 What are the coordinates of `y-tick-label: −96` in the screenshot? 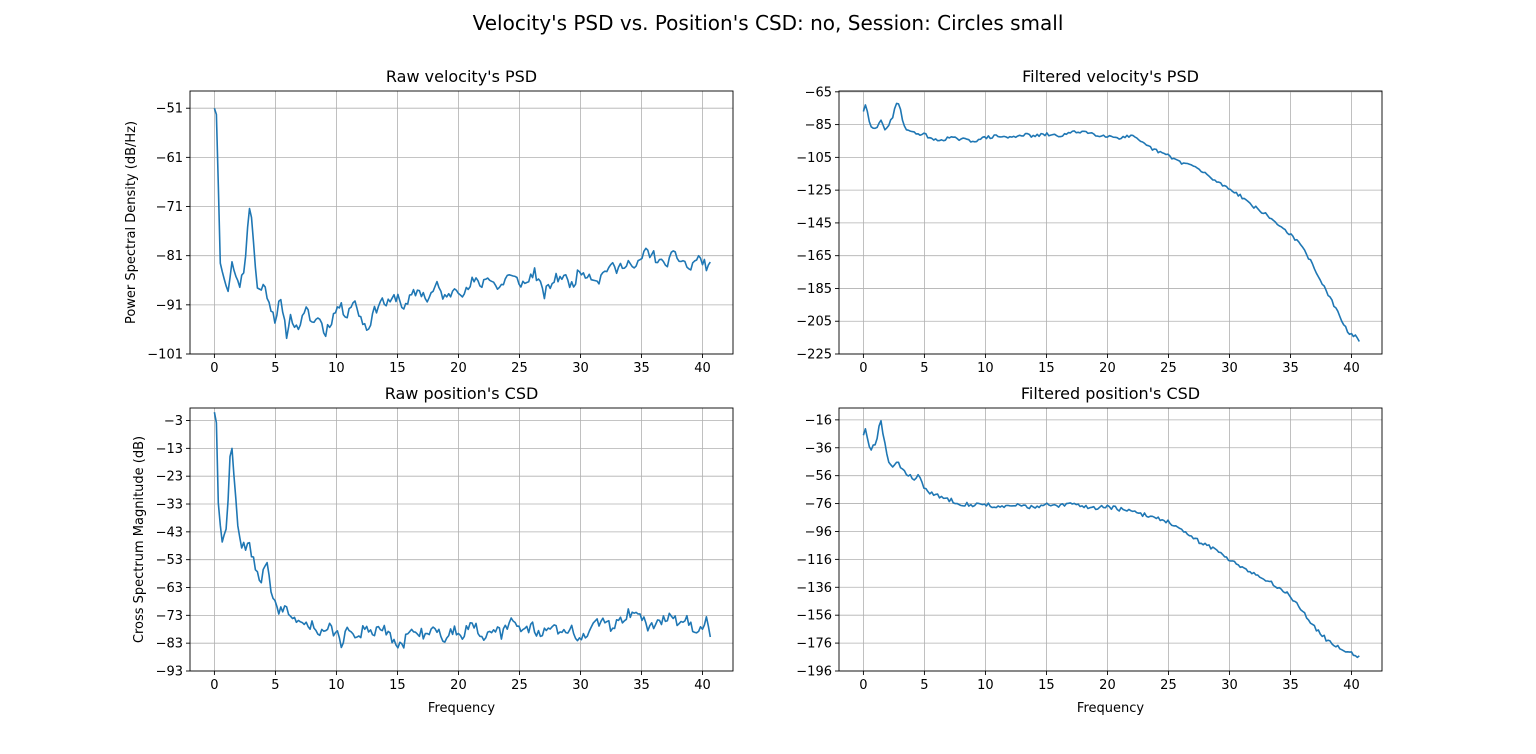 It's located at (818, 532).